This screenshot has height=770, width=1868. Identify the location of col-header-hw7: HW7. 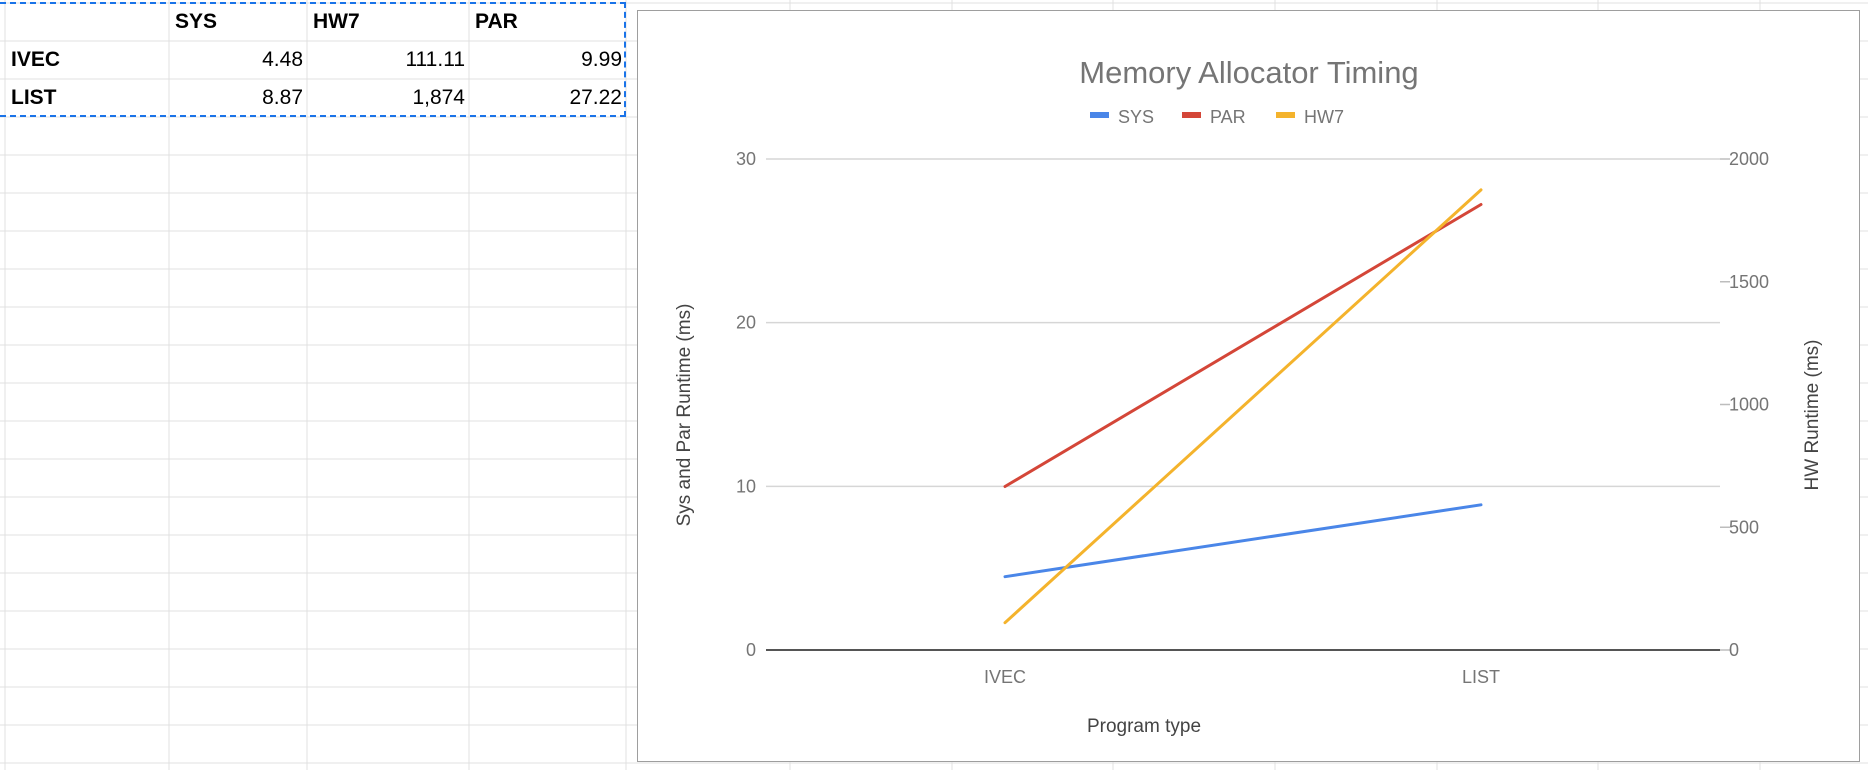
(336, 21).